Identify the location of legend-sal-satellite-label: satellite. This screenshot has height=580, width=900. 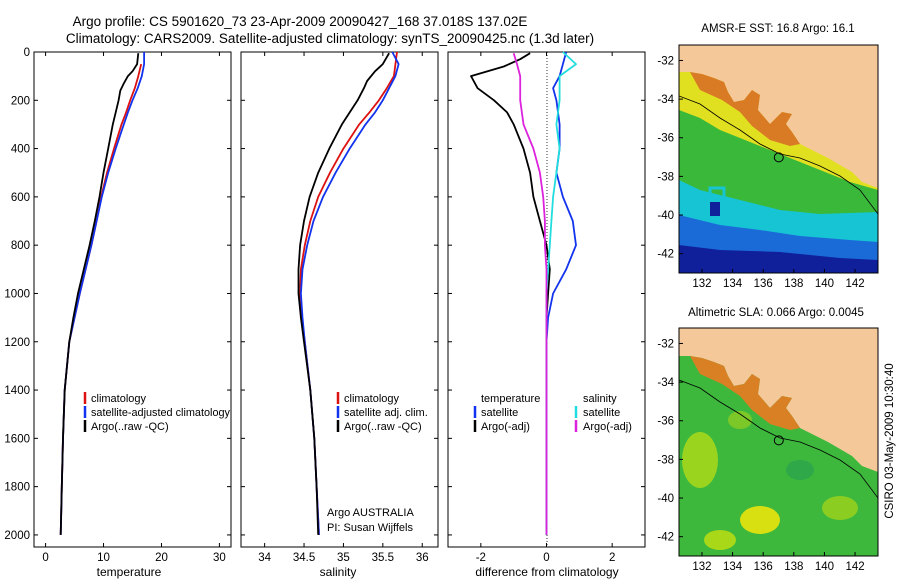
(601, 413).